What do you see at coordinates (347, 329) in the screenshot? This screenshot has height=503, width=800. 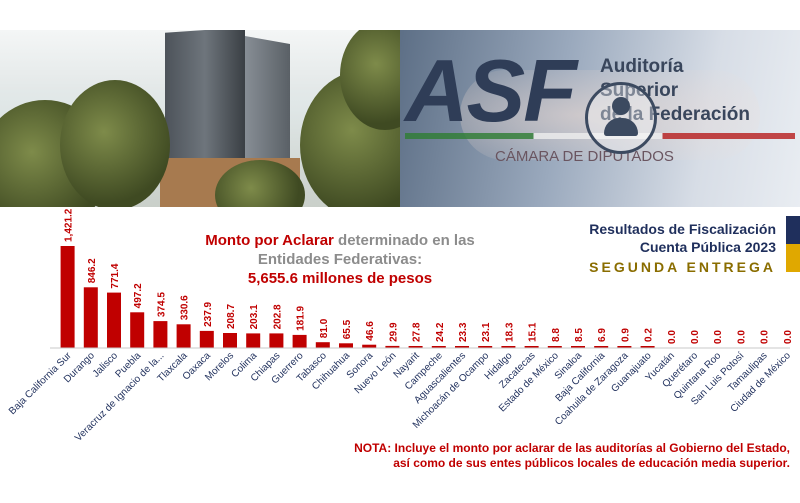 I see `data-label: 65.5` at bounding box center [347, 329].